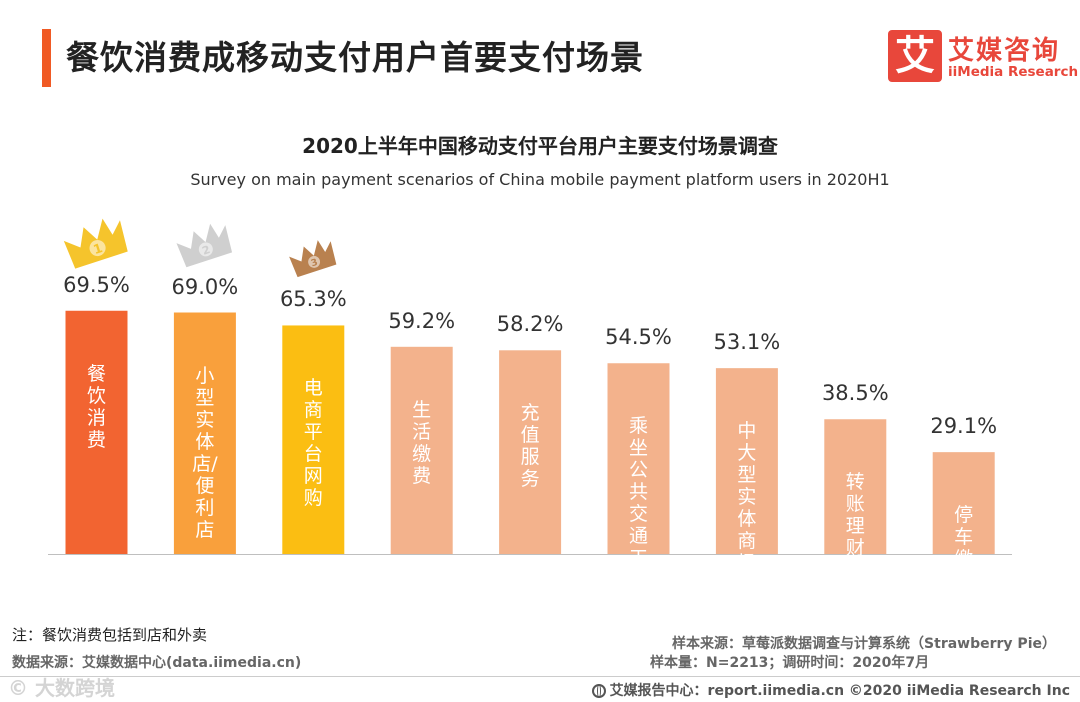  Describe the element at coordinates (157, 663) in the screenshot. I see `data-source: 数据来源：艾媒数据中心(data.iimedia.cn)` at that location.